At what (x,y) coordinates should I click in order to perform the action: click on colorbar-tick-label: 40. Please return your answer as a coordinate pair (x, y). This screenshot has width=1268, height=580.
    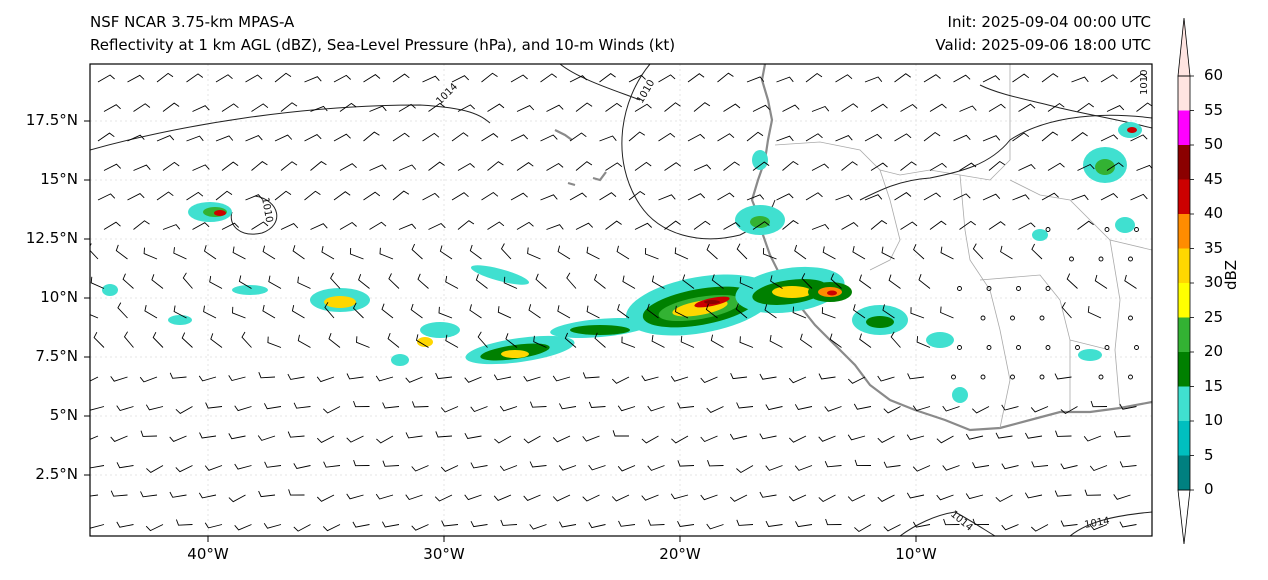
    Looking at the image, I should click on (1214, 213).